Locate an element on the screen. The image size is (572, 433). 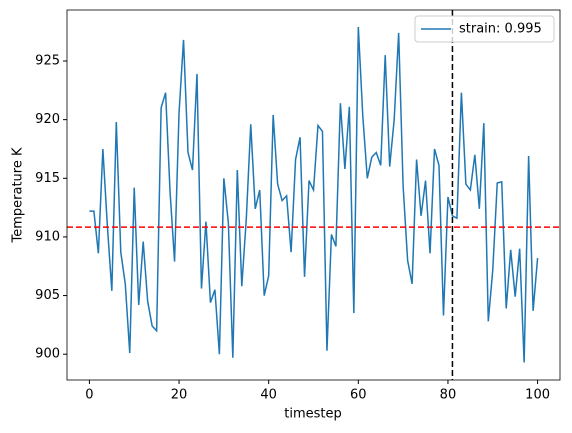
y-tick-label: 900 is located at coordinates (47, 354).